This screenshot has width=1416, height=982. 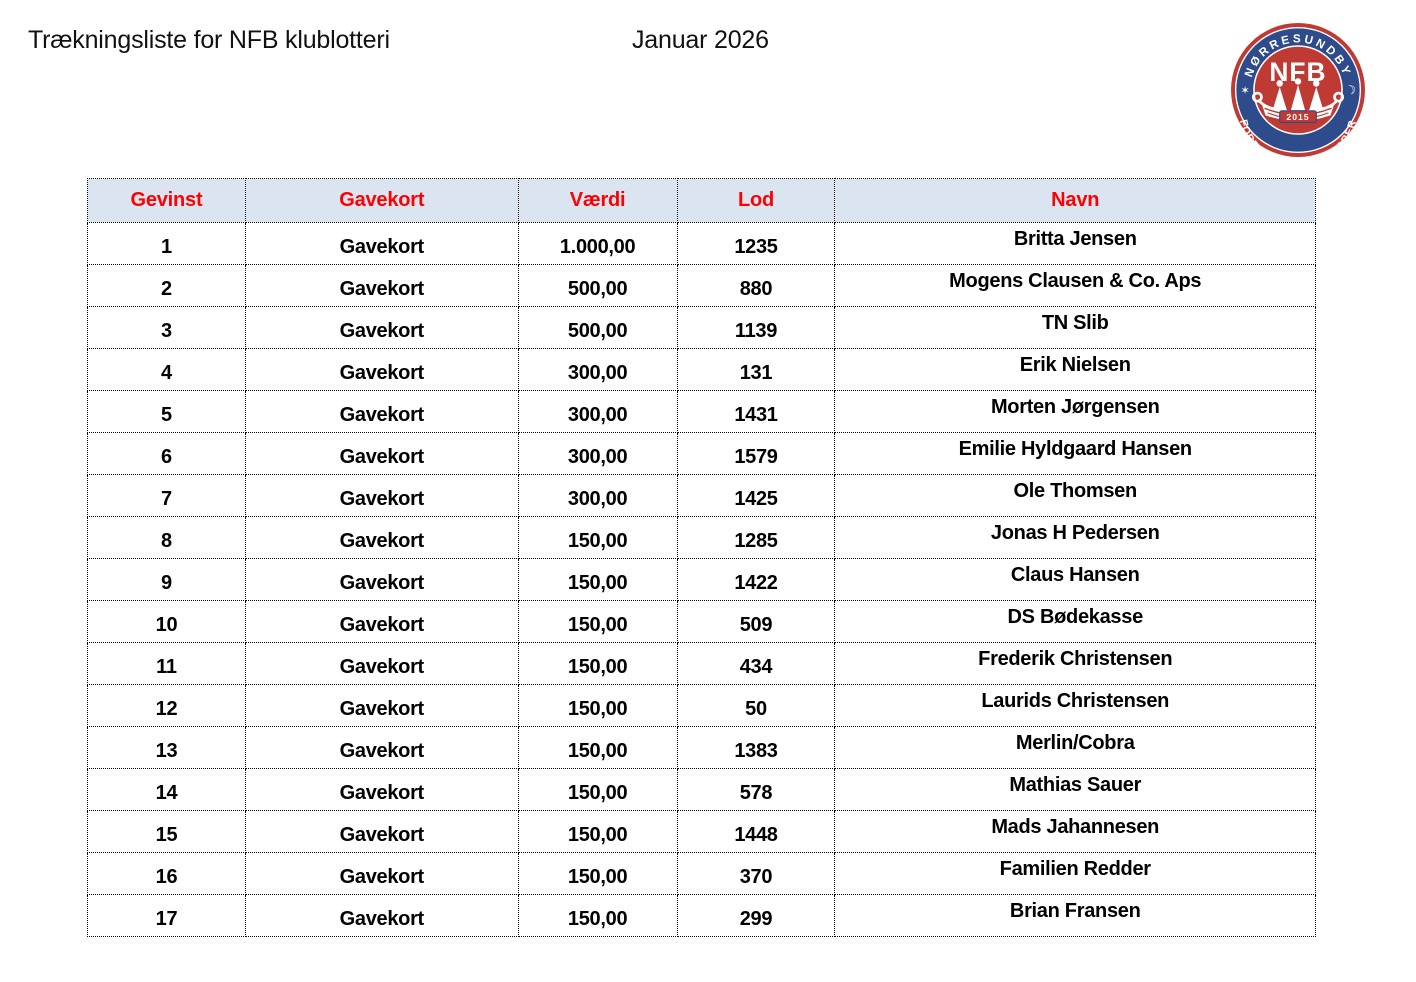 What do you see at coordinates (756, 915) in the screenshot?
I see `lod-cell: 299` at bounding box center [756, 915].